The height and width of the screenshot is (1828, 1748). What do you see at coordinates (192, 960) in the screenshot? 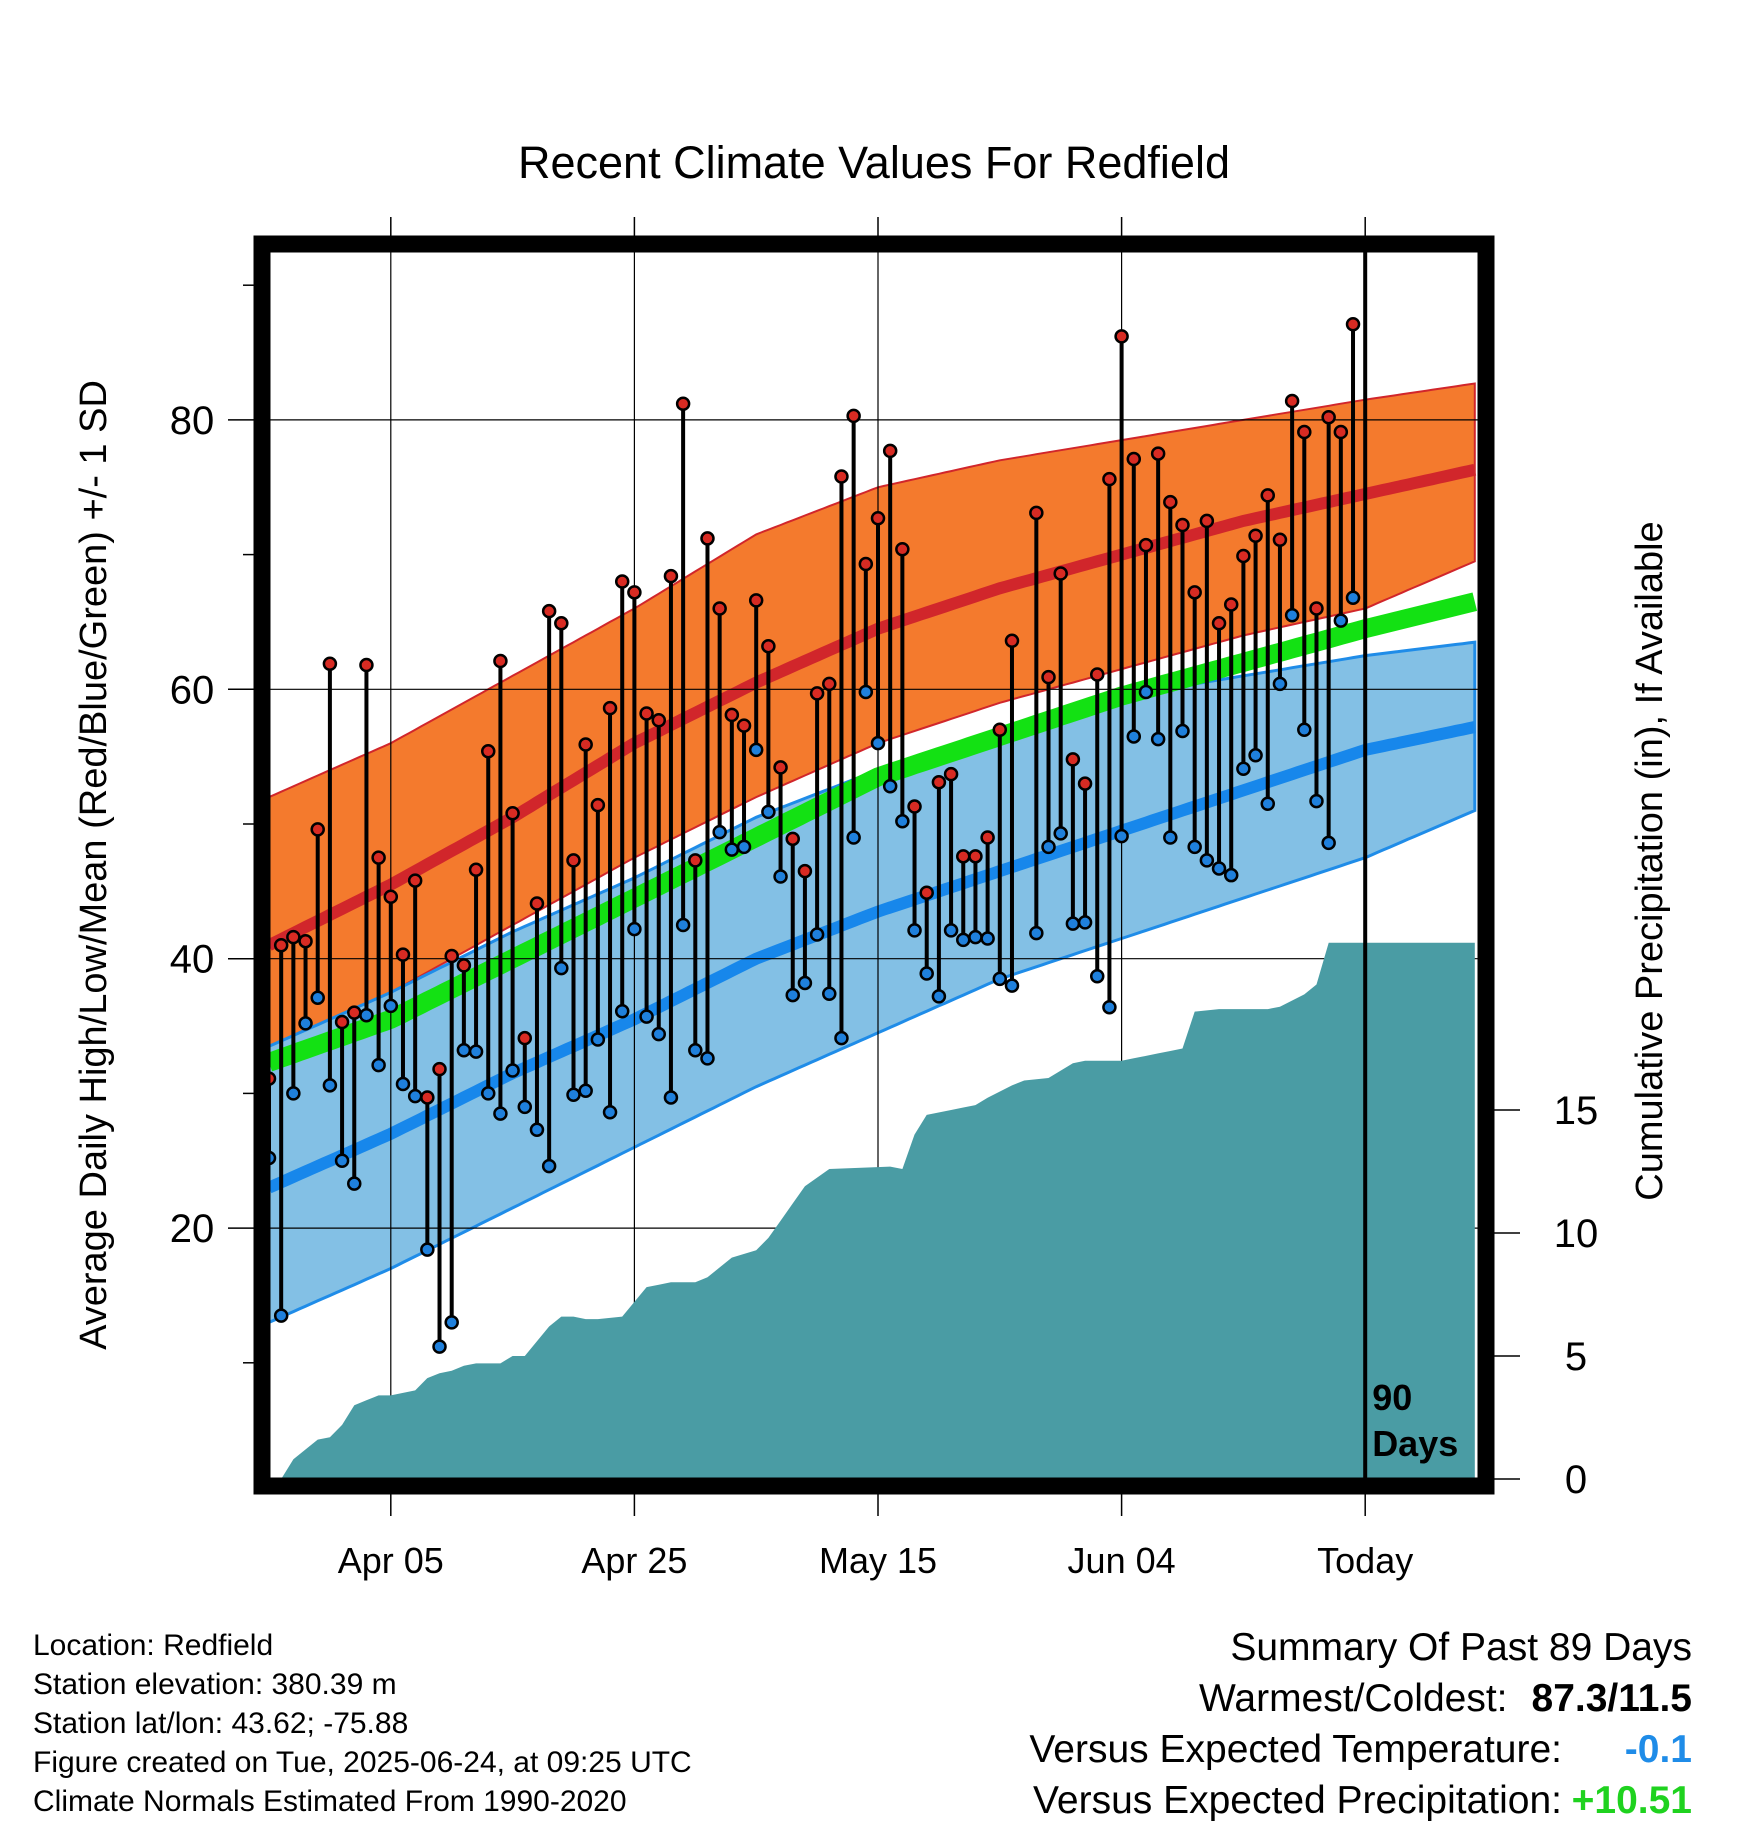
I see `y-tick-label: 40` at bounding box center [192, 960].